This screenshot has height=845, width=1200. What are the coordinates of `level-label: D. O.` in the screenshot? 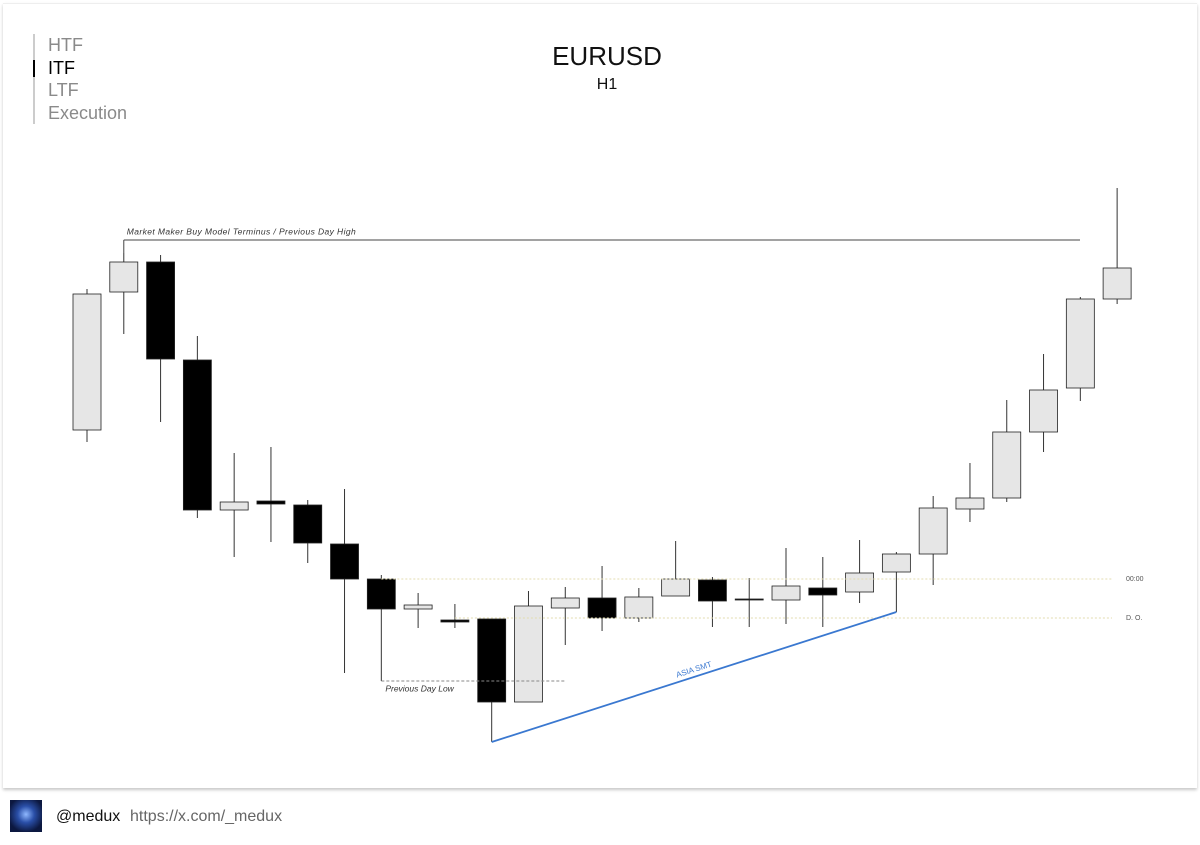 It's located at (1134, 618).